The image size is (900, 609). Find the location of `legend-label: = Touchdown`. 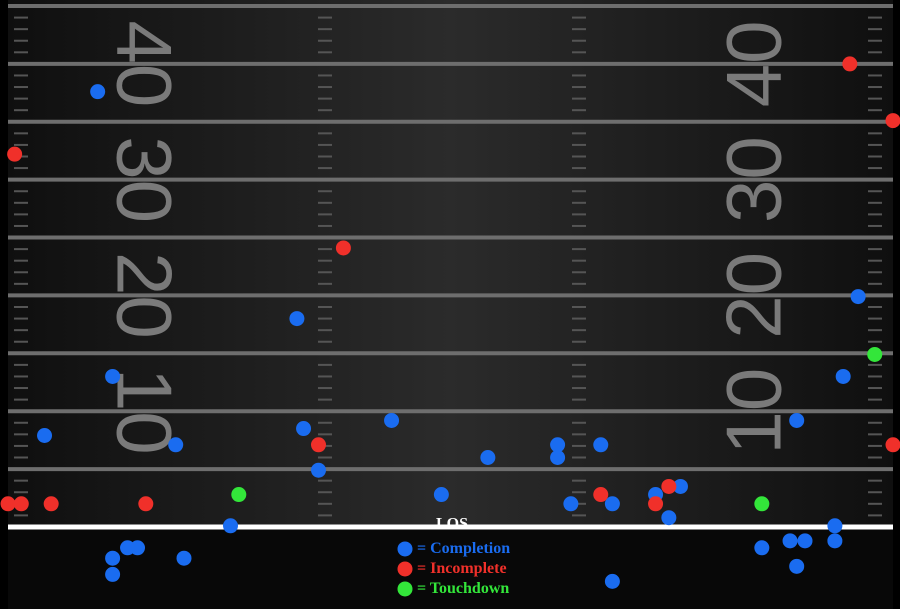

legend-label: = Touchdown is located at coordinates (463, 588).